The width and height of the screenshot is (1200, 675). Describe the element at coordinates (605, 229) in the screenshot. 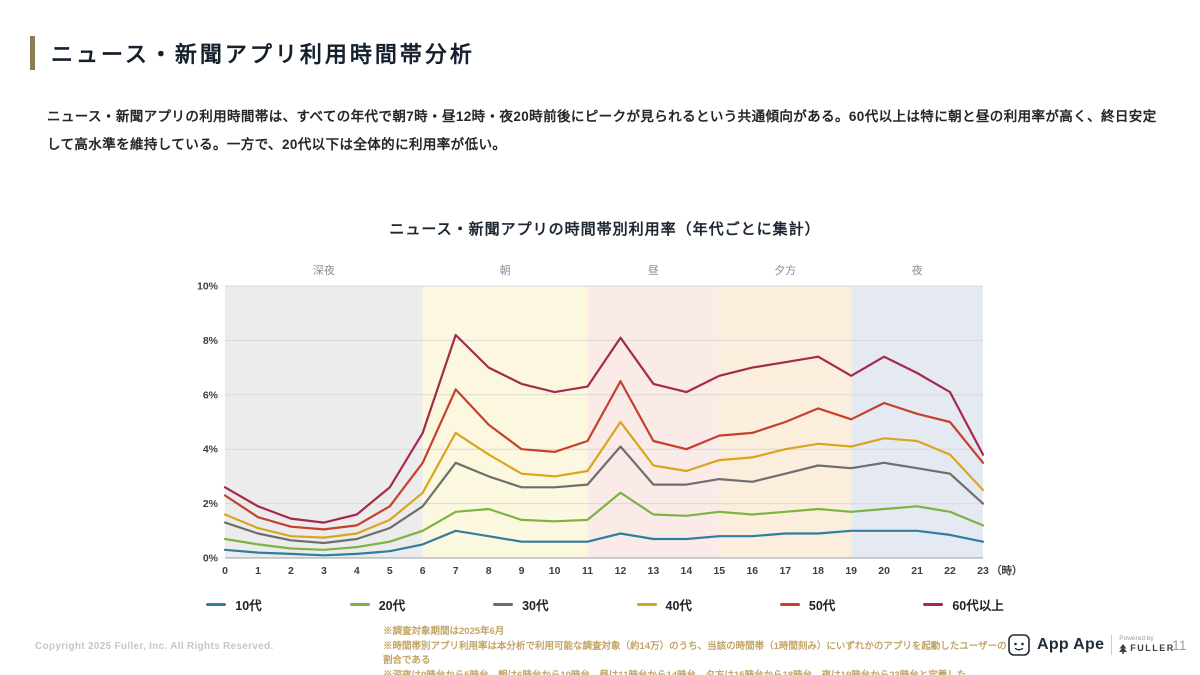

I see `chart-title: ニュース・新聞アプリの時間帯別利用率（年代ごとに集計）` at that location.